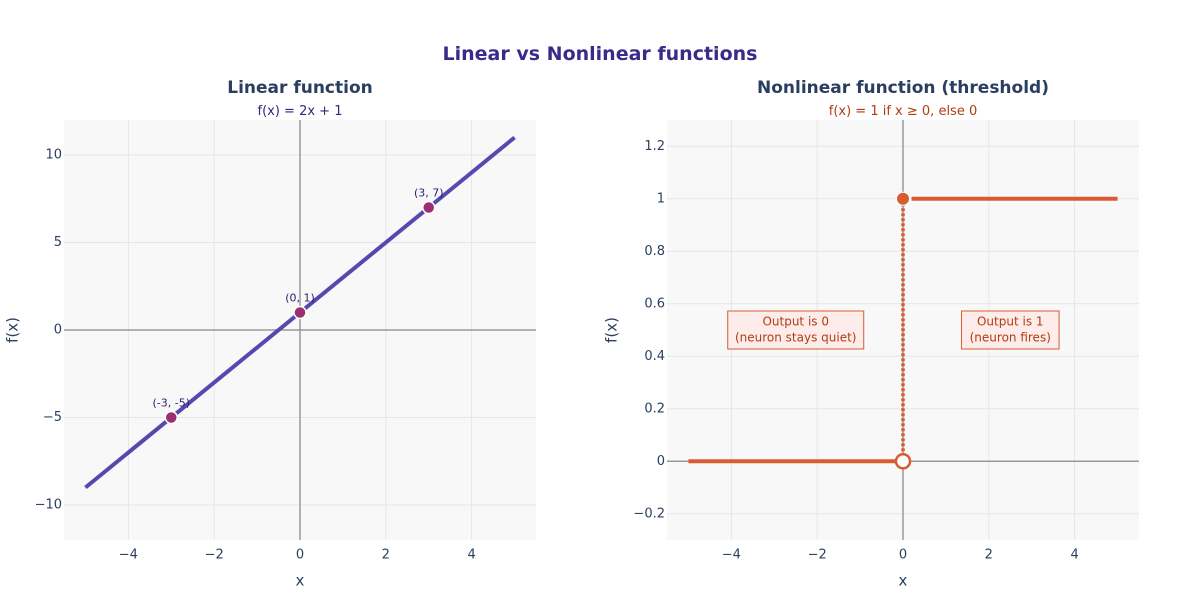 The image size is (1200, 600). What do you see at coordinates (903, 198) in the screenshot?
I see `filled-point-marker` at bounding box center [903, 198].